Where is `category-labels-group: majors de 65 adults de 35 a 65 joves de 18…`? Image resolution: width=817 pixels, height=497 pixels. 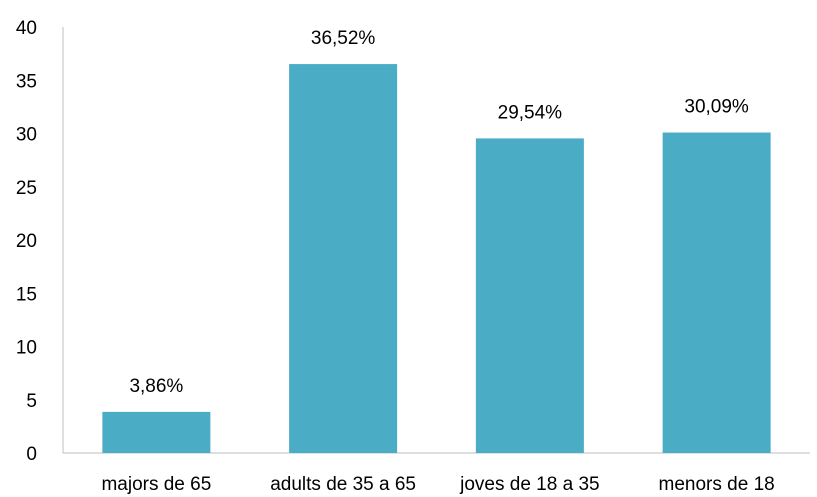
category-labels-group: majors de 65 adults de 35 a 65 joves de 18… is located at coordinates (437, 484).